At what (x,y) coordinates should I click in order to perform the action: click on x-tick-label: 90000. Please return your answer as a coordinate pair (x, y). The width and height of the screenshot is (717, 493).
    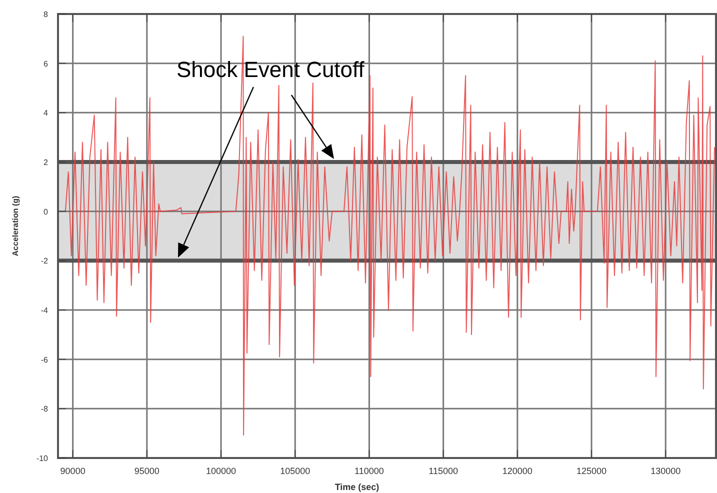
    Looking at the image, I should click on (73, 471).